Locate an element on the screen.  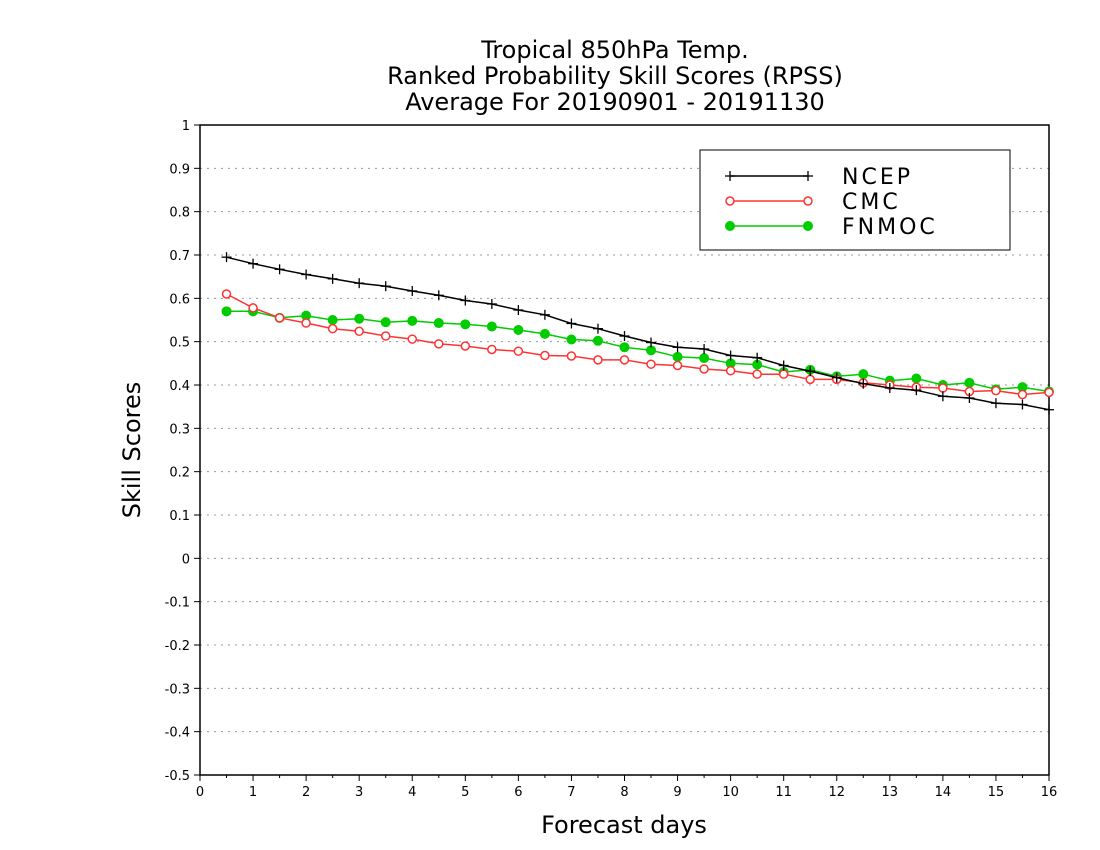
y-tick-label: -0.1 is located at coordinates (177, 603).